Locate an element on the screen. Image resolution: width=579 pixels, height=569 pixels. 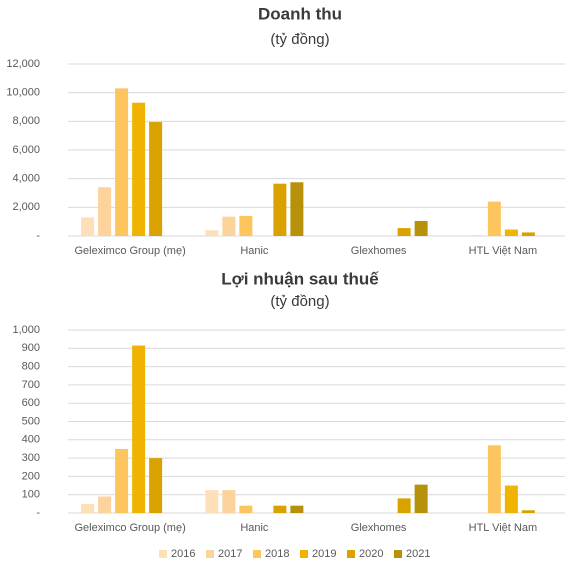
y-tick-label: 800 is located at coordinates (31, 367).